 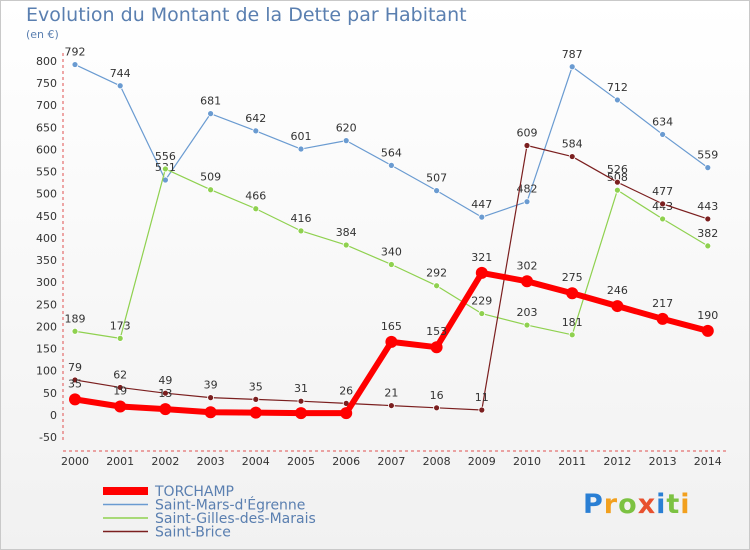 I want to click on data-label: 11, so click(x=482, y=397).